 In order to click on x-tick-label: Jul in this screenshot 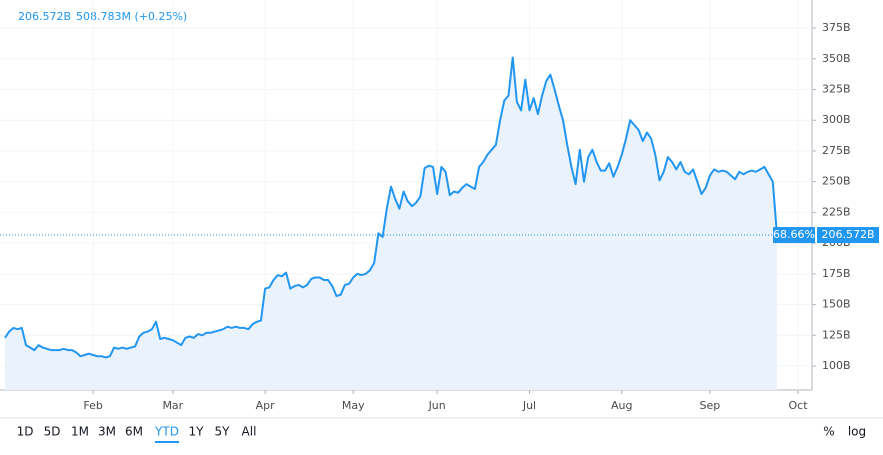, I will do `click(529, 405)`.